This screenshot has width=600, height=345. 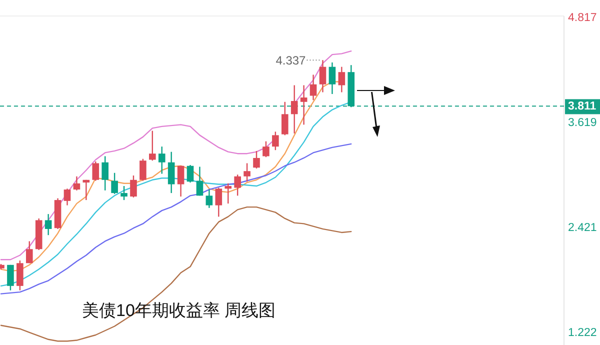 I want to click on text: 美债10年期收益率 周线图, so click(x=179, y=310).